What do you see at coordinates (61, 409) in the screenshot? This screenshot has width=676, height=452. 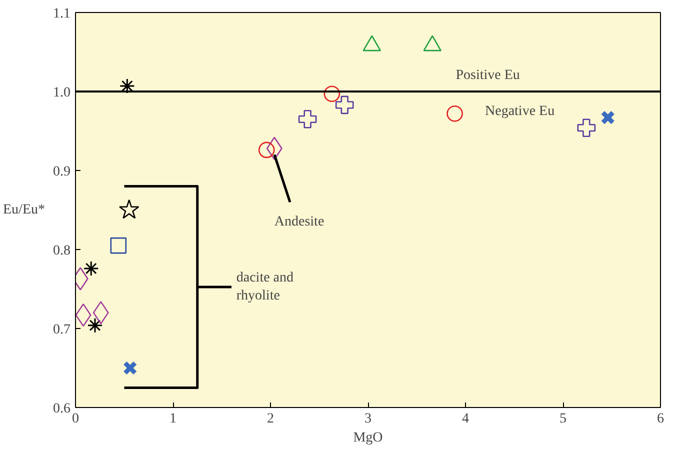 I see `y-tick-label: 0.6` at bounding box center [61, 409].